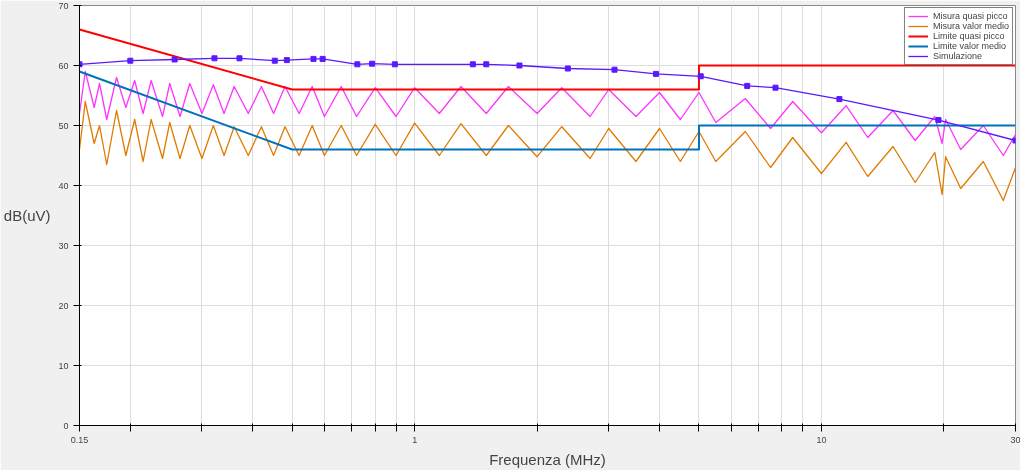 The width and height of the screenshot is (1025, 474). Describe the element at coordinates (63, 65) in the screenshot. I see `y-tick-label: 60` at that location.